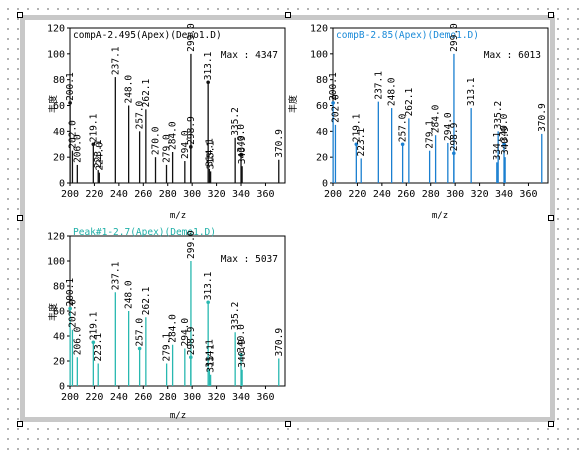  What do you see at coordinates (20, 15) in the screenshot?
I see `resize-handle-top-left` at bounding box center [20, 15].